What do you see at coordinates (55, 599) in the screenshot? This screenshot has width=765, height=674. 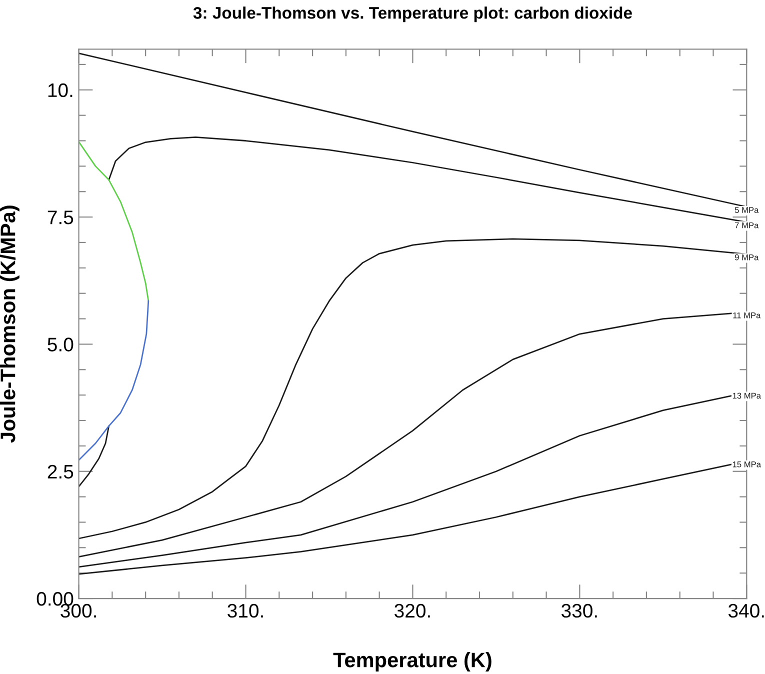 I see `y-tick-label: 0.00` at bounding box center [55, 599].